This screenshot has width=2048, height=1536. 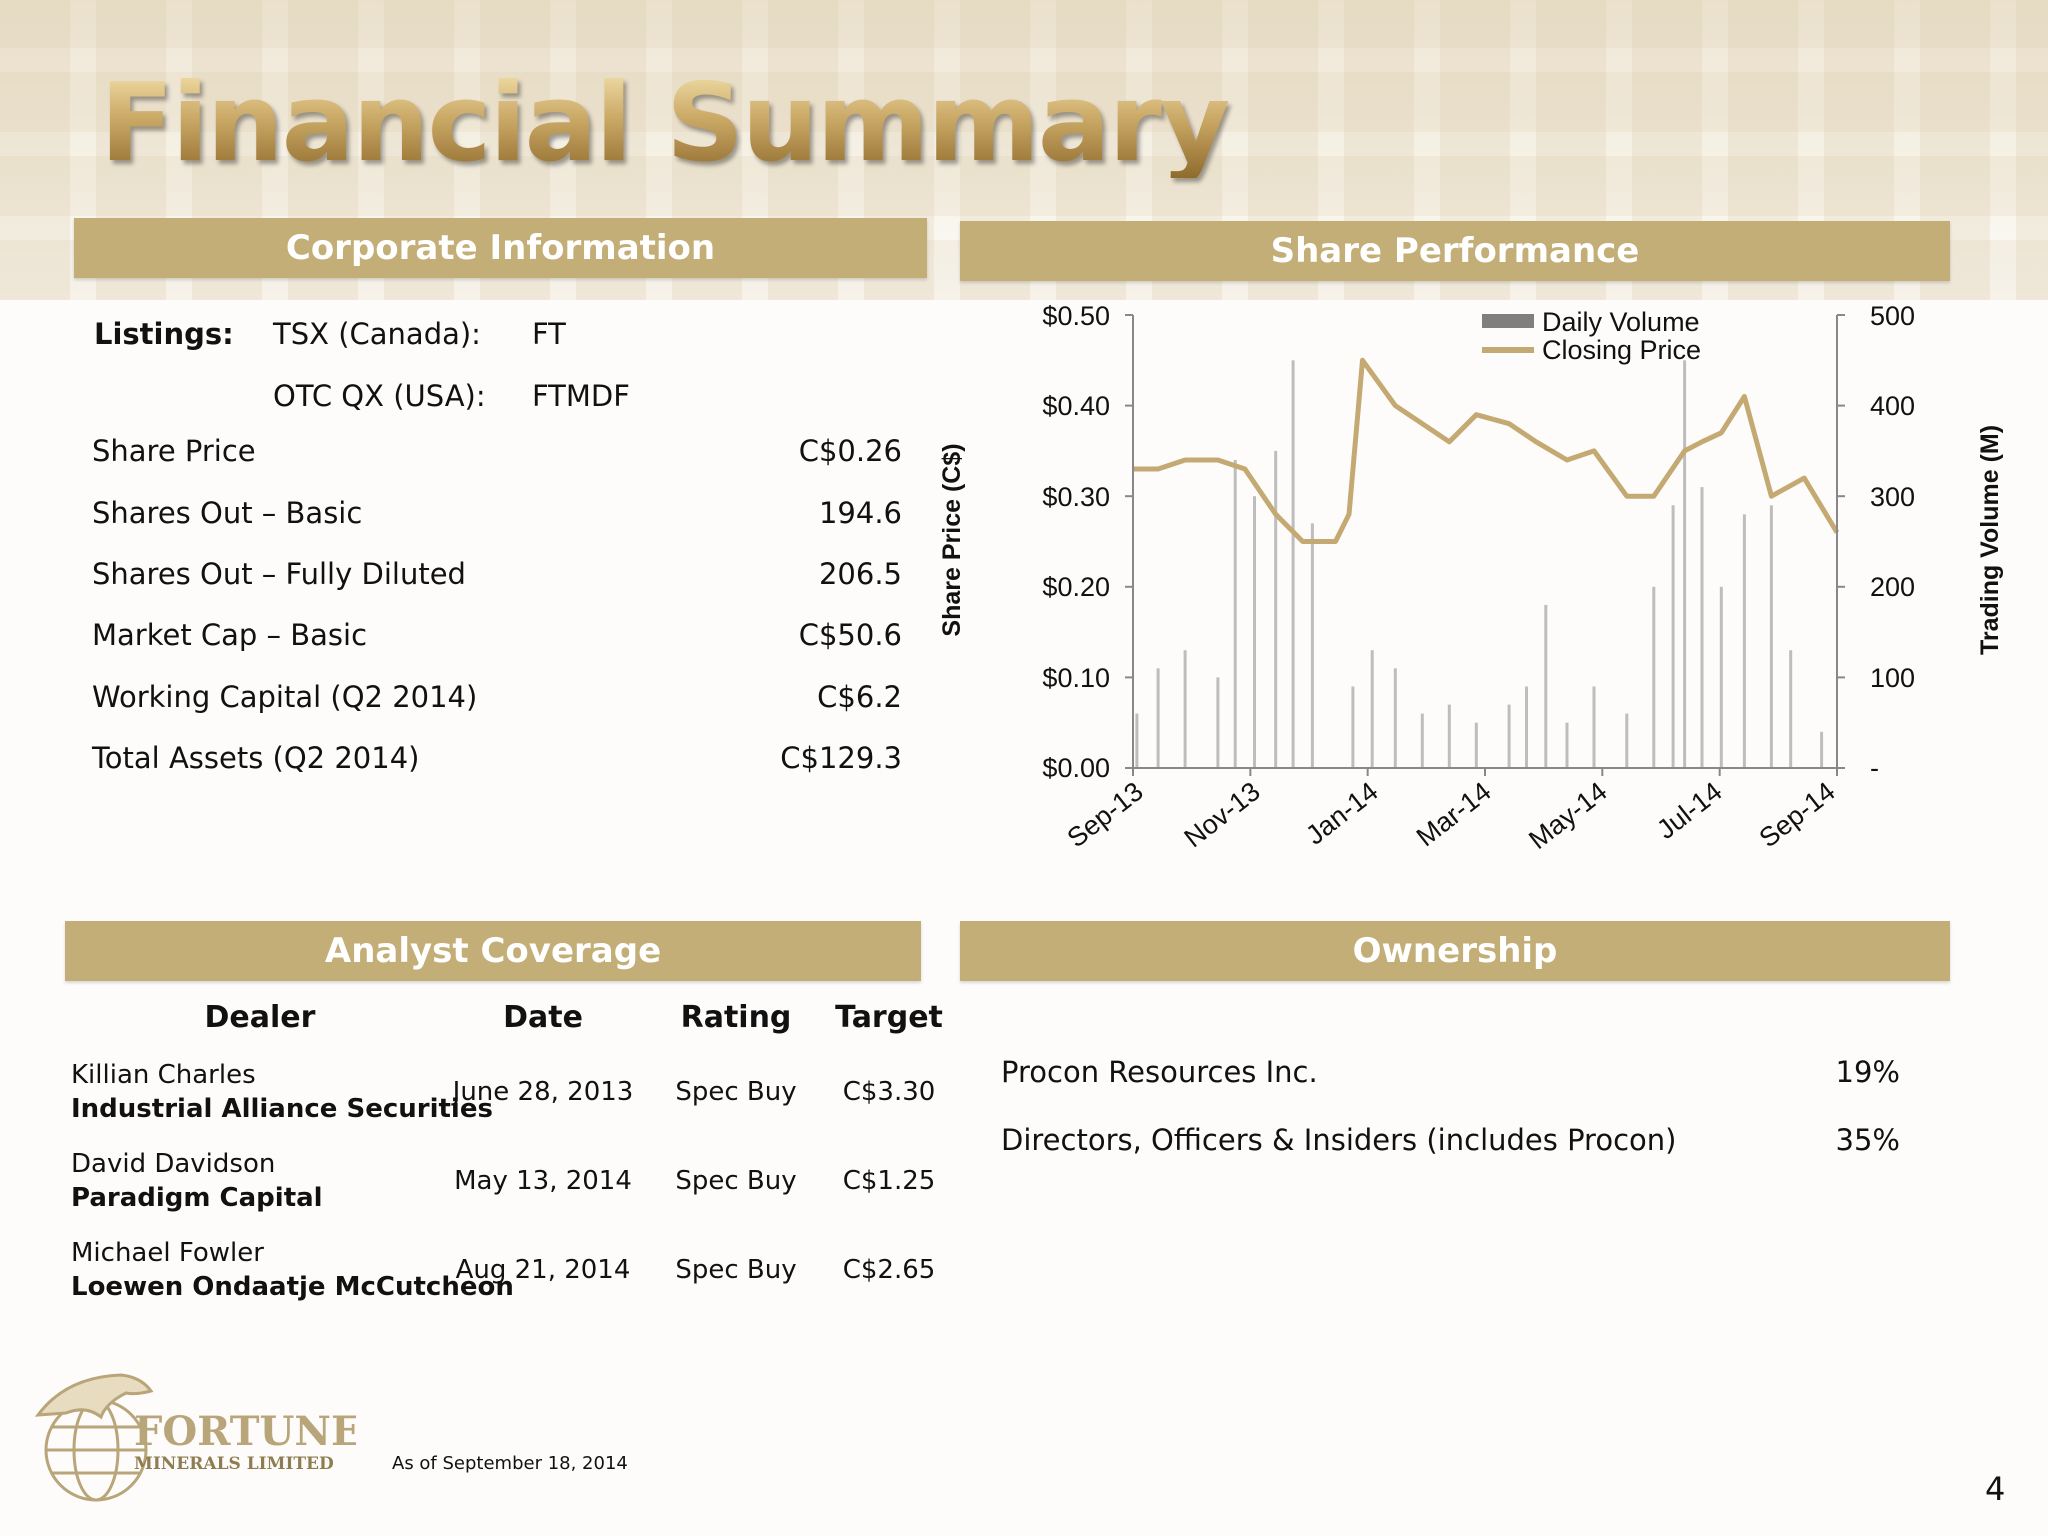 What do you see at coordinates (543, 1181) in the screenshot?
I see `analyst-date: May 13, 2014` at bounding box center [543, 1181].